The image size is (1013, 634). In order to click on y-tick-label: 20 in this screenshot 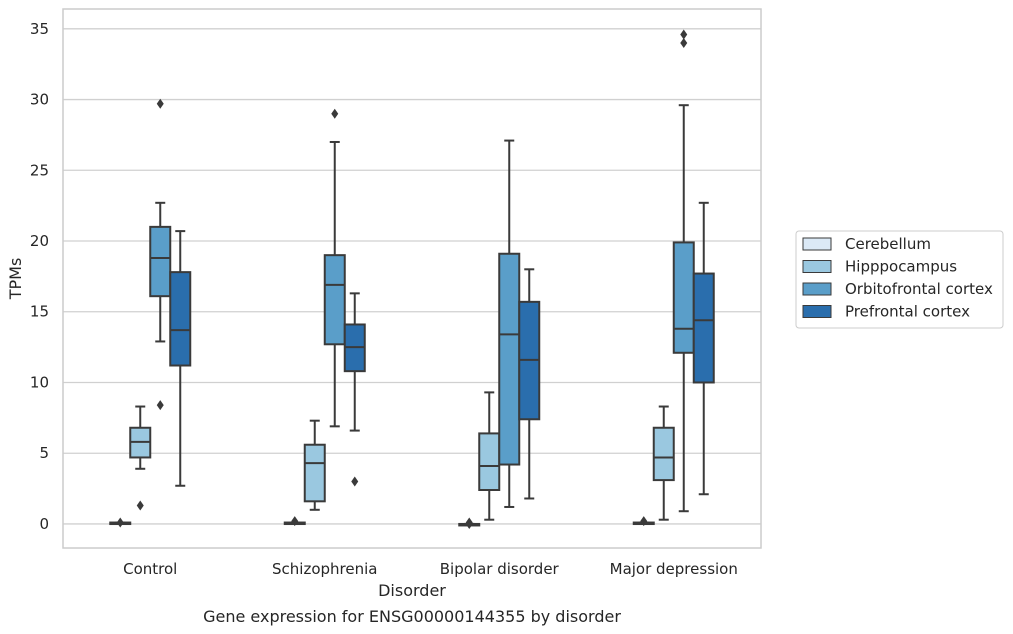, I will do `click(39, 241)`.